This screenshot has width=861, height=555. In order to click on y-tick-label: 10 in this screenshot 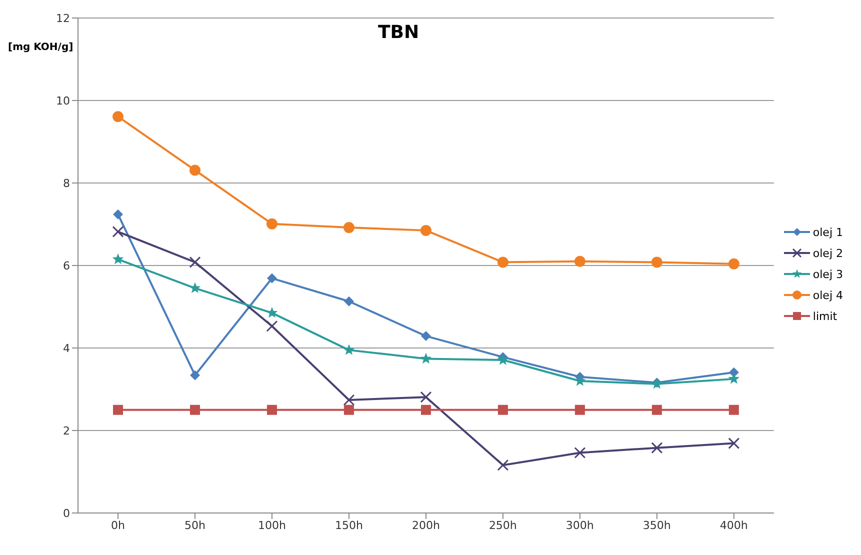, I will do `click(63, 101)`.